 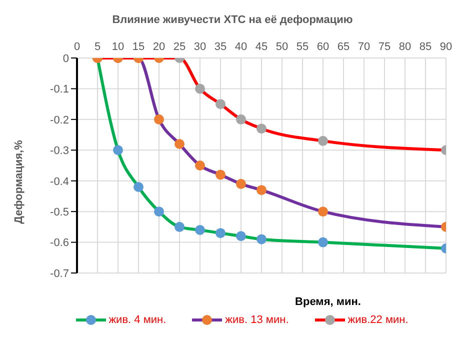 What do you see at coordinates (65, 58) in the screenshot?
I see `y-tick-label: 0` at bounding box center [65, 58].